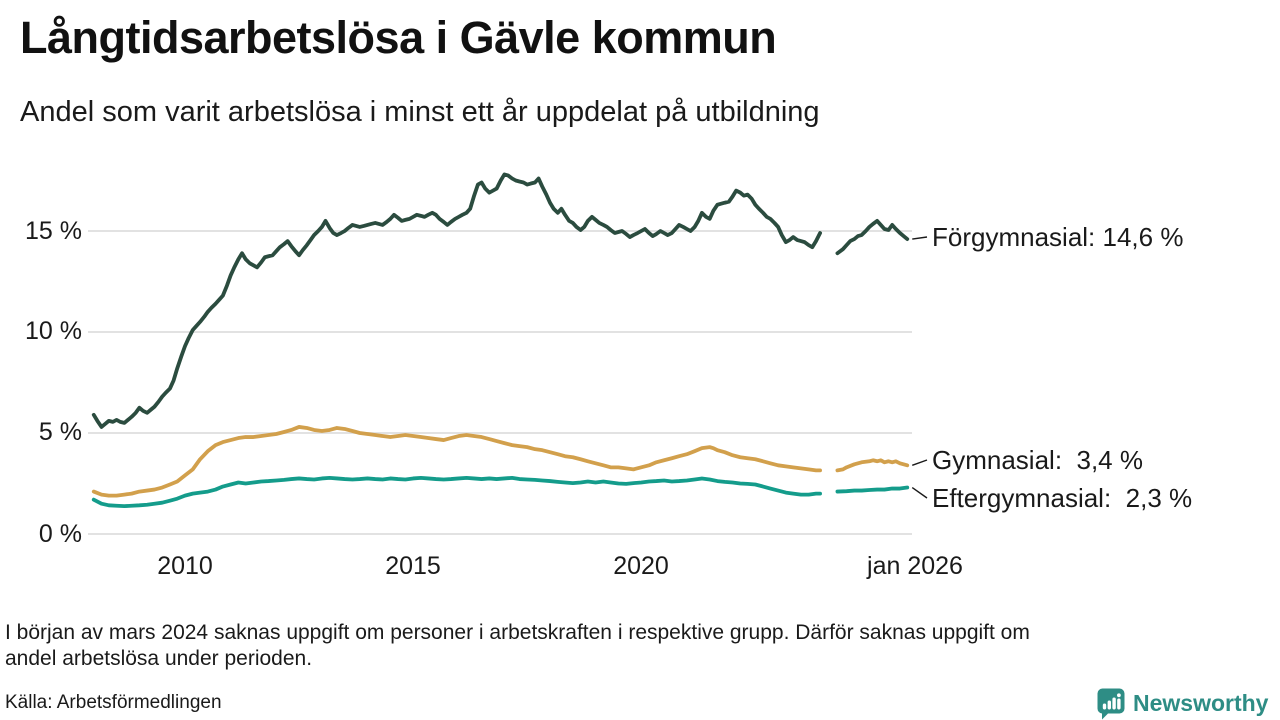 The height and width of the screenshot is (720, 1280). Describe the element at coordinates (1062, 498) in the screenshot. I see `series-label-eftergymnasial: Eftergymnasial: 2,3 %` at that location.